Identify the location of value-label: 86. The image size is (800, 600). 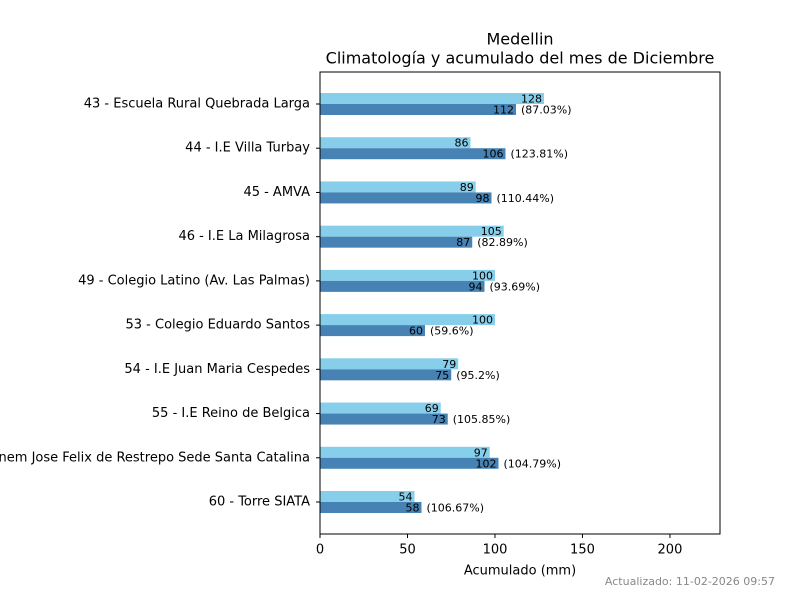
(461, 143).